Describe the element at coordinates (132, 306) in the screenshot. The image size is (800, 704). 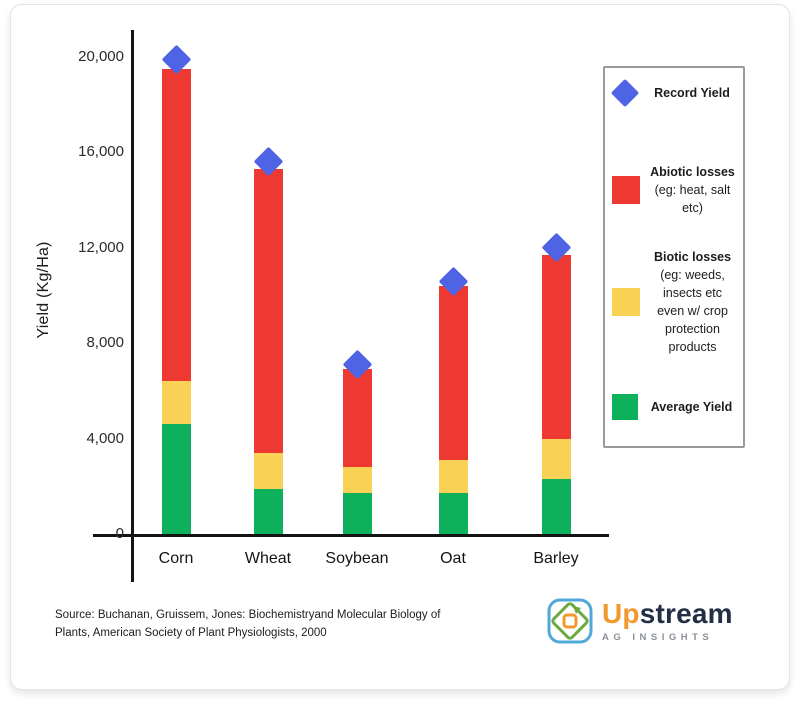
I see `y-axis-line` at that location.